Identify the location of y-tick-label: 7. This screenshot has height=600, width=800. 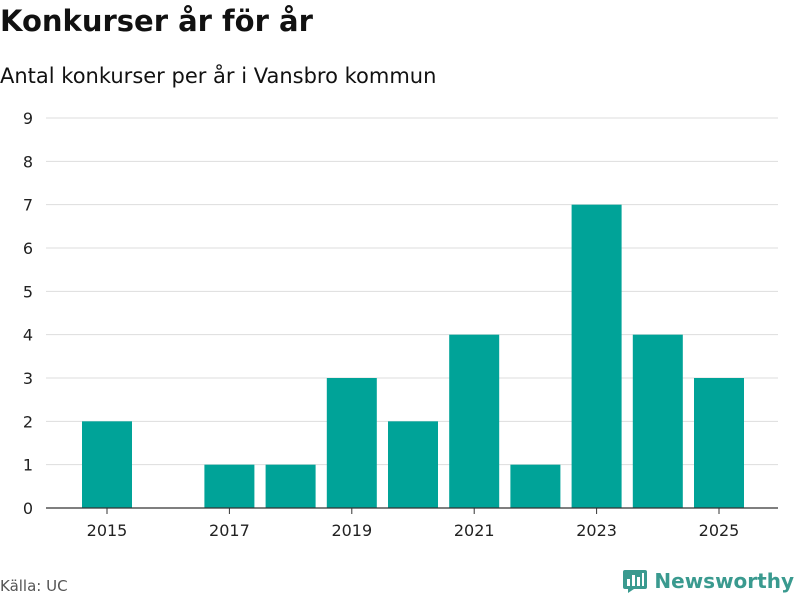
(28, 205).